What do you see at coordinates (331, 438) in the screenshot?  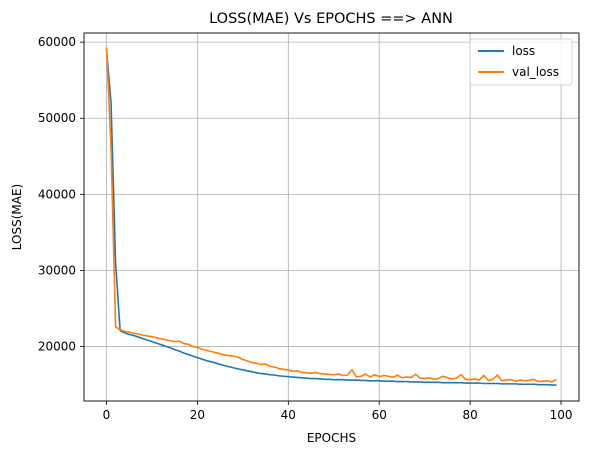 I see `x-axis-title: EPOCHS` at bounding box center [331, 438].